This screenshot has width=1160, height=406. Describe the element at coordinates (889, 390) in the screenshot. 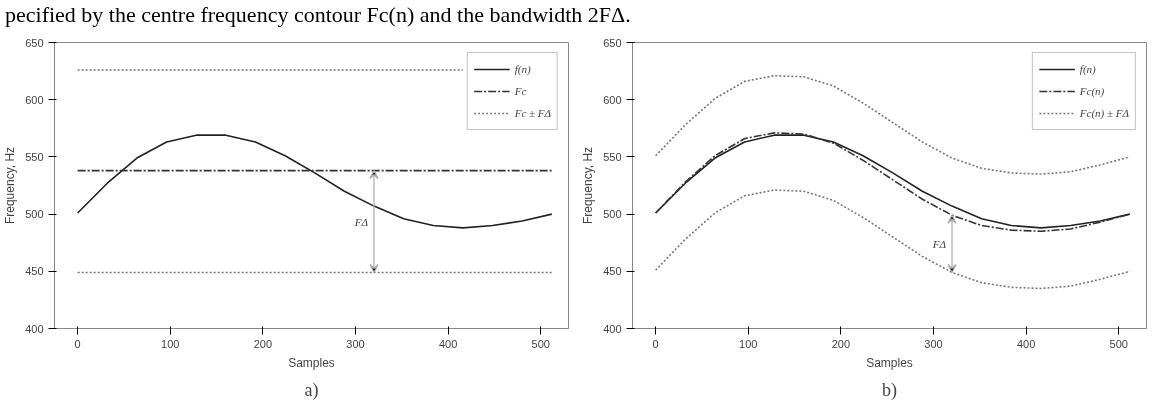

I see `text: b)` at that location.